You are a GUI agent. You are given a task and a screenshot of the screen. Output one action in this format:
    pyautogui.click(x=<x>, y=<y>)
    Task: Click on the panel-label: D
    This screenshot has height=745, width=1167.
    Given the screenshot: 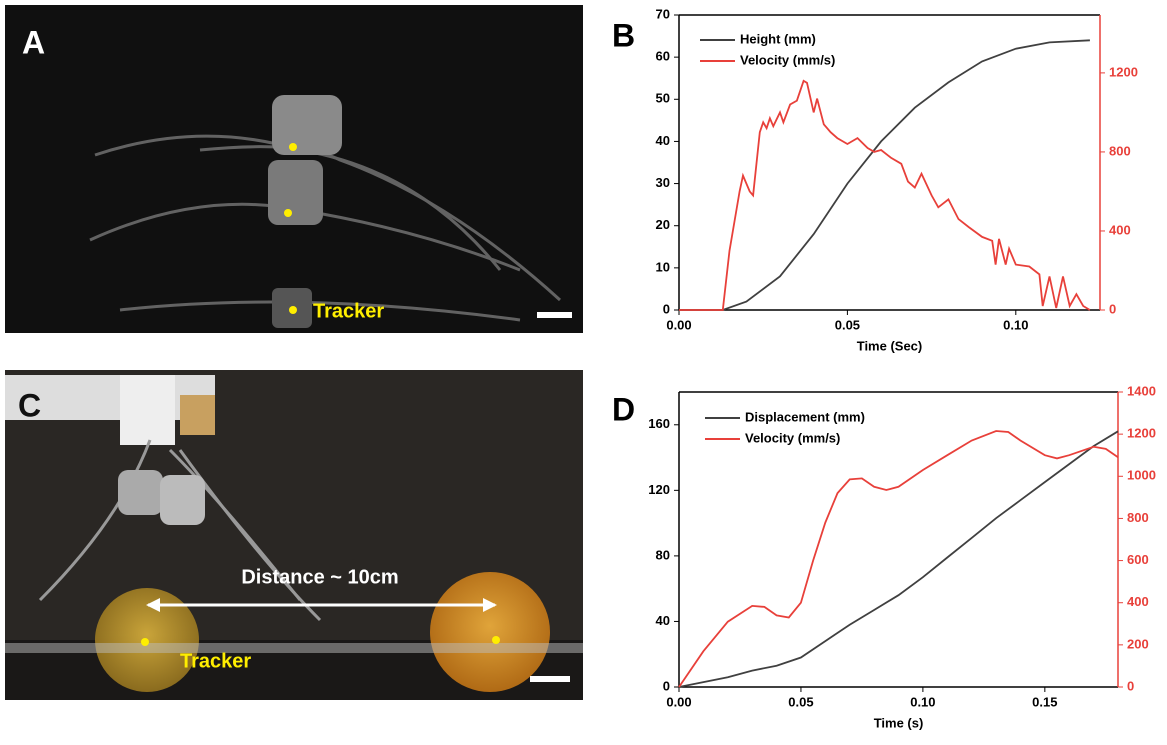 What is the action you would take?
    pyautogui.click(x=623, y=409)
    